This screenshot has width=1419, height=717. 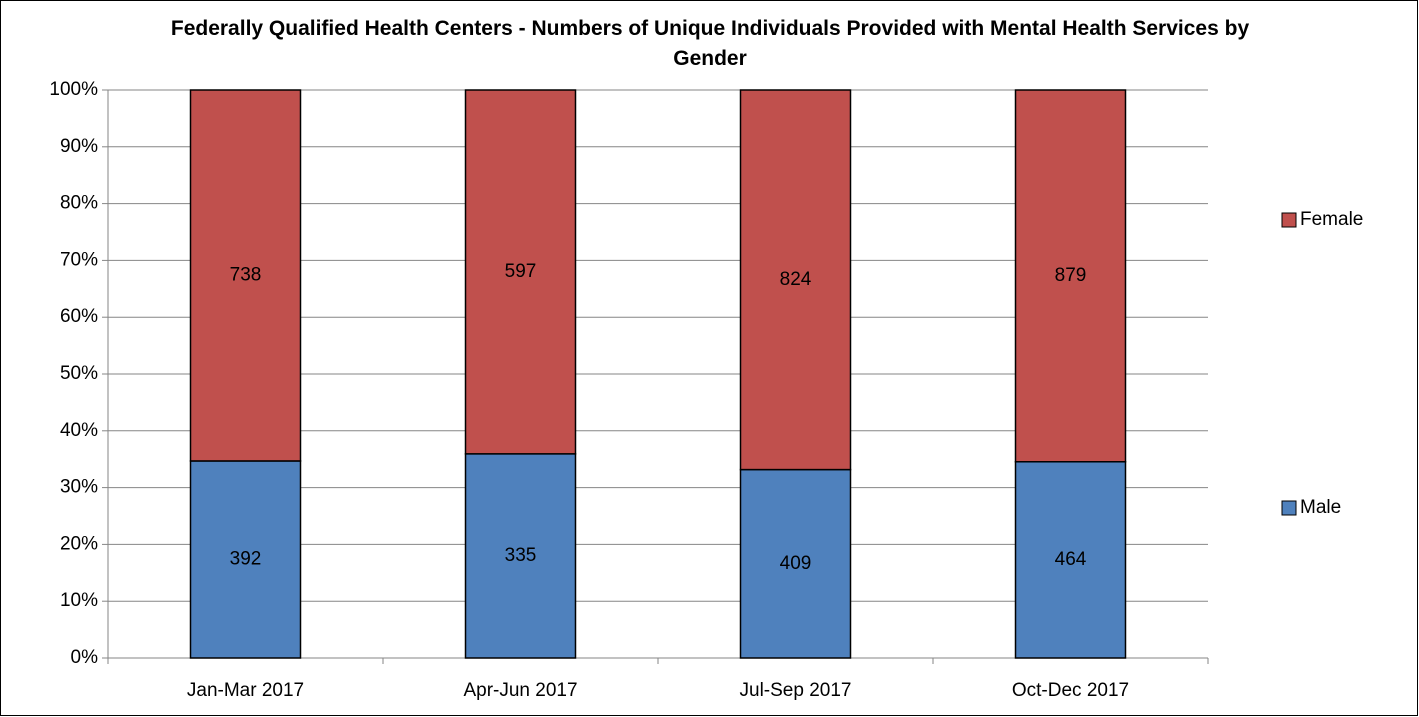 What do you see at coordinates (79, 203) in the screenshot?
I see `y-tick-label: 80%` at bounding box center [79, 203].